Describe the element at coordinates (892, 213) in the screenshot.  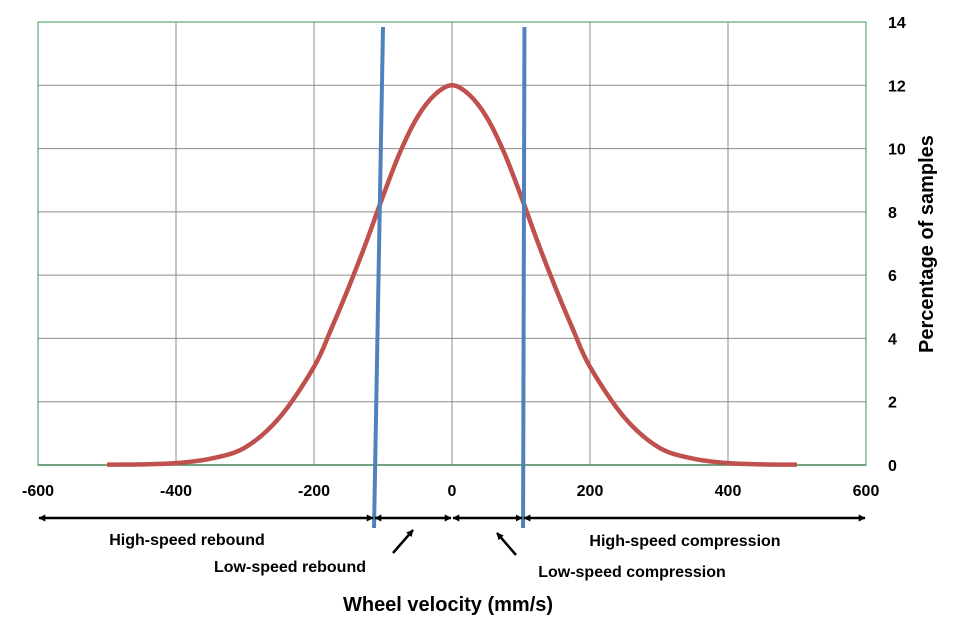
I see `y-tick-label-4: 8` at that location.